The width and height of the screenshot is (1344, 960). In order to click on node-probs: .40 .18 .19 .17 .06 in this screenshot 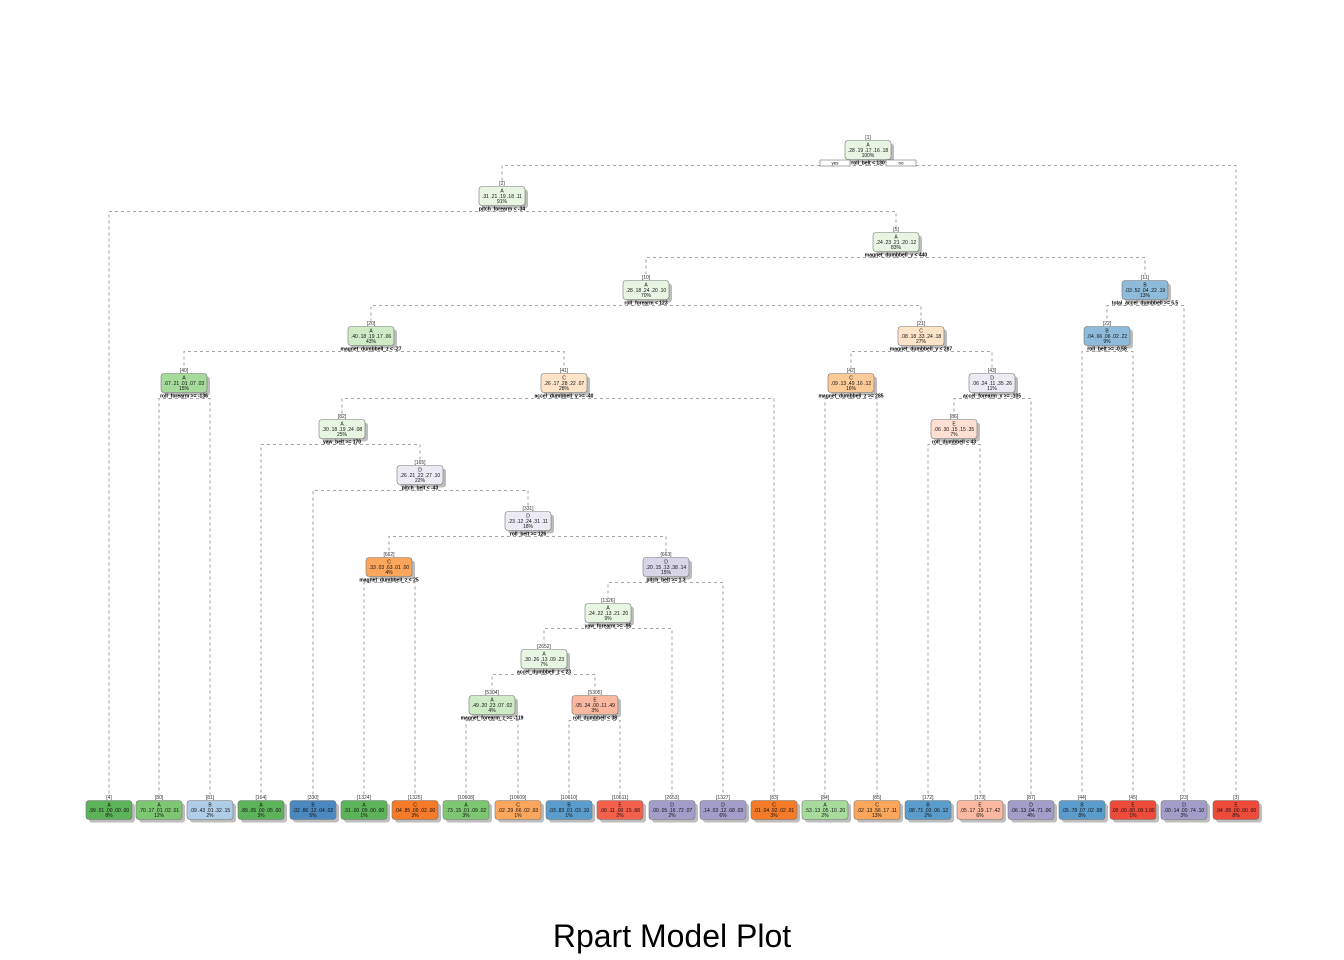, I will do `click(371, 337)`.